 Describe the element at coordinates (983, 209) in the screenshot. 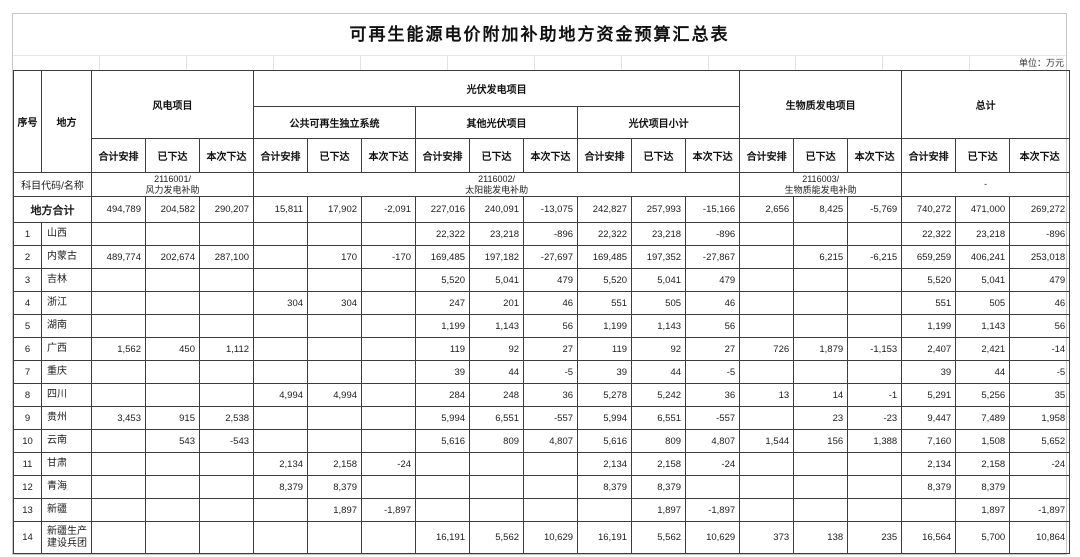

I see `value-cell: 471,000` at that location.